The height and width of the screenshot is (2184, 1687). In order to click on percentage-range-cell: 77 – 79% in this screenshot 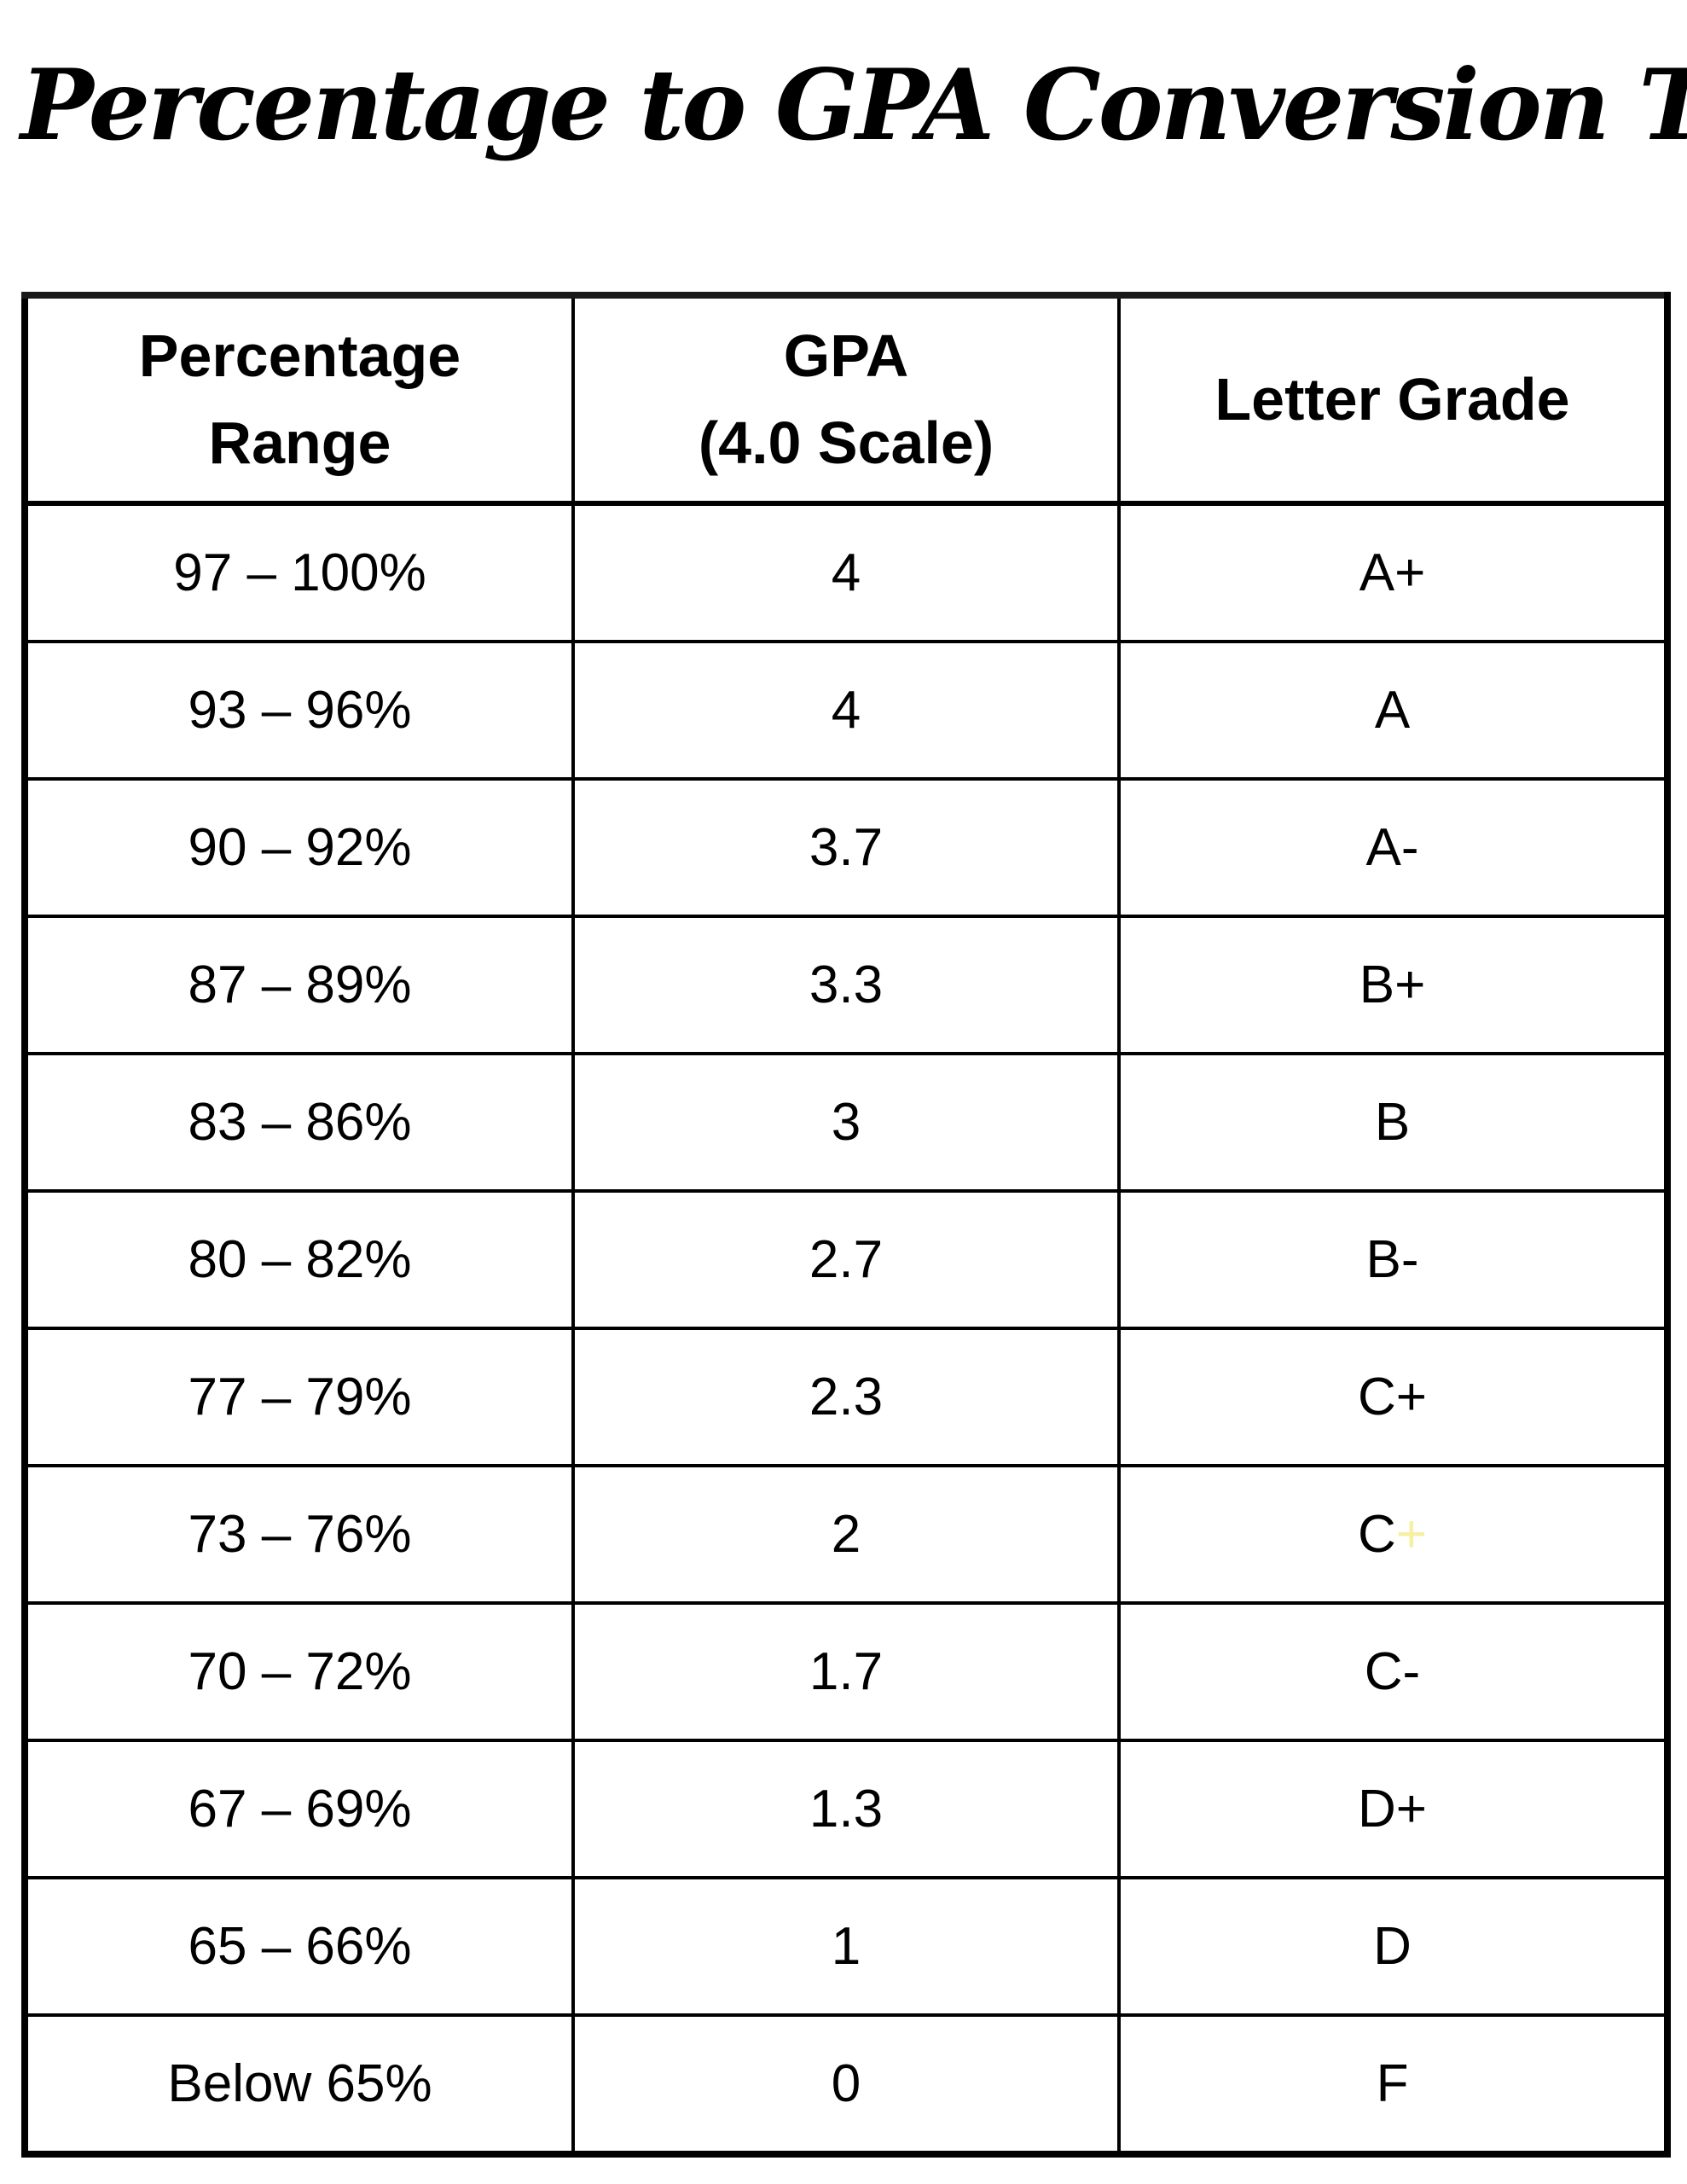, I will do `click(299, 1397)`.